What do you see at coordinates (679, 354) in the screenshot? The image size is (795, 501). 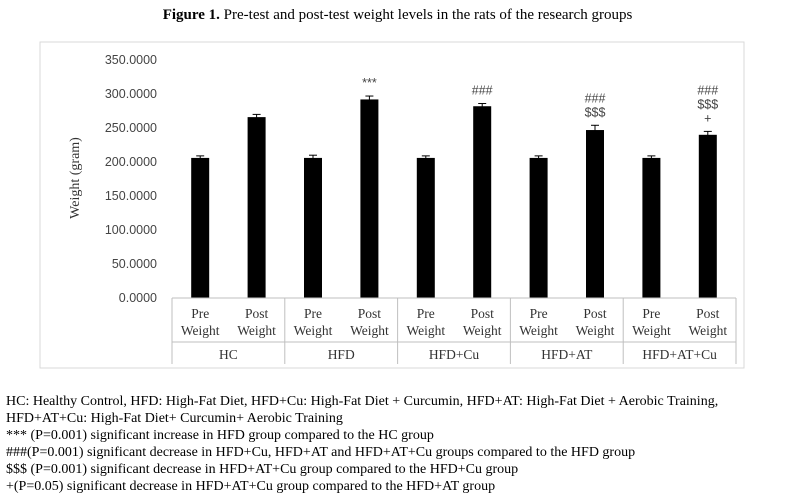 I see `group-label: HFD+AT+Cu` at bounding box center [679, 354].